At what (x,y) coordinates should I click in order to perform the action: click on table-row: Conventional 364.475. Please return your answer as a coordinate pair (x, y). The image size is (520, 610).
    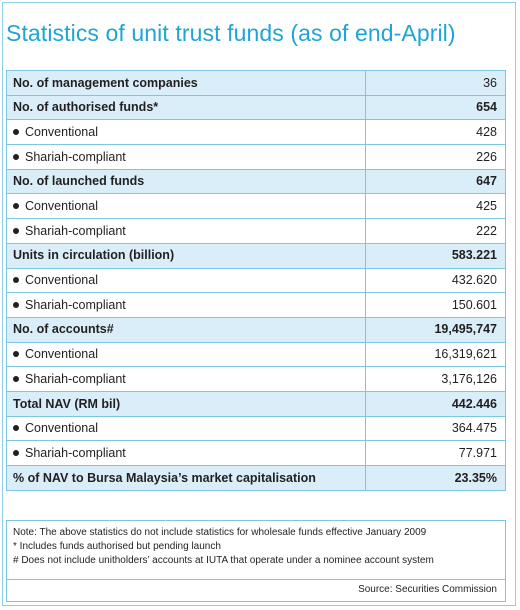
    Looking at the image, I should click on (256, 428).